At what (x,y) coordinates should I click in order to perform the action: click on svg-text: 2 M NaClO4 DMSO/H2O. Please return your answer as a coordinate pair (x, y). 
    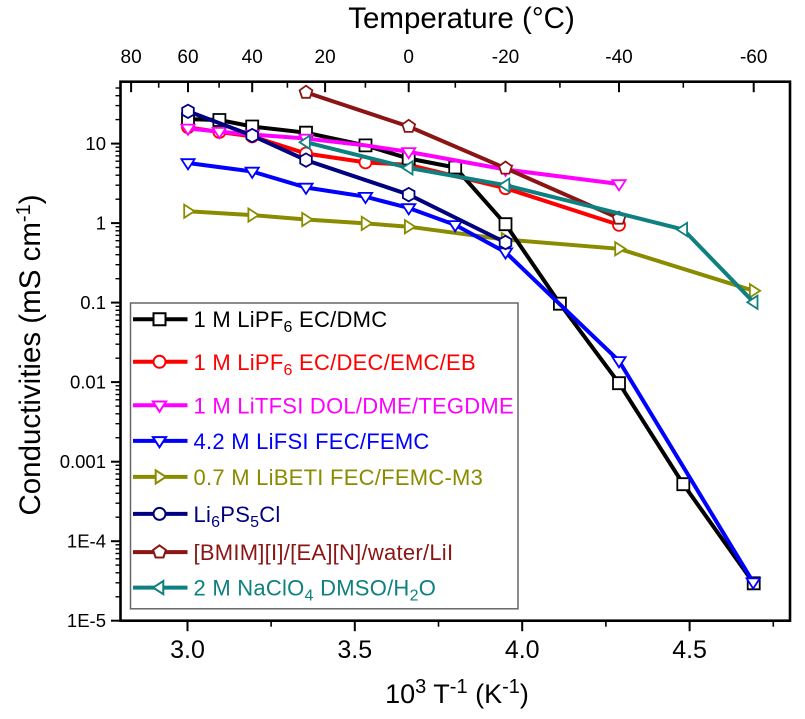
    Looking at the image, I should click on (315, 590).